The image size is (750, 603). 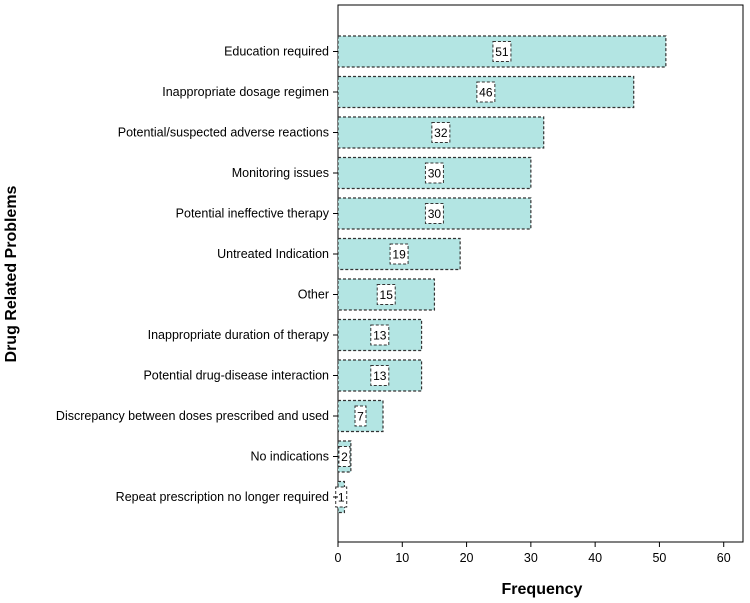 I want to click on category-label: Repeat prescription no longer required, so click(x=222, y=497).